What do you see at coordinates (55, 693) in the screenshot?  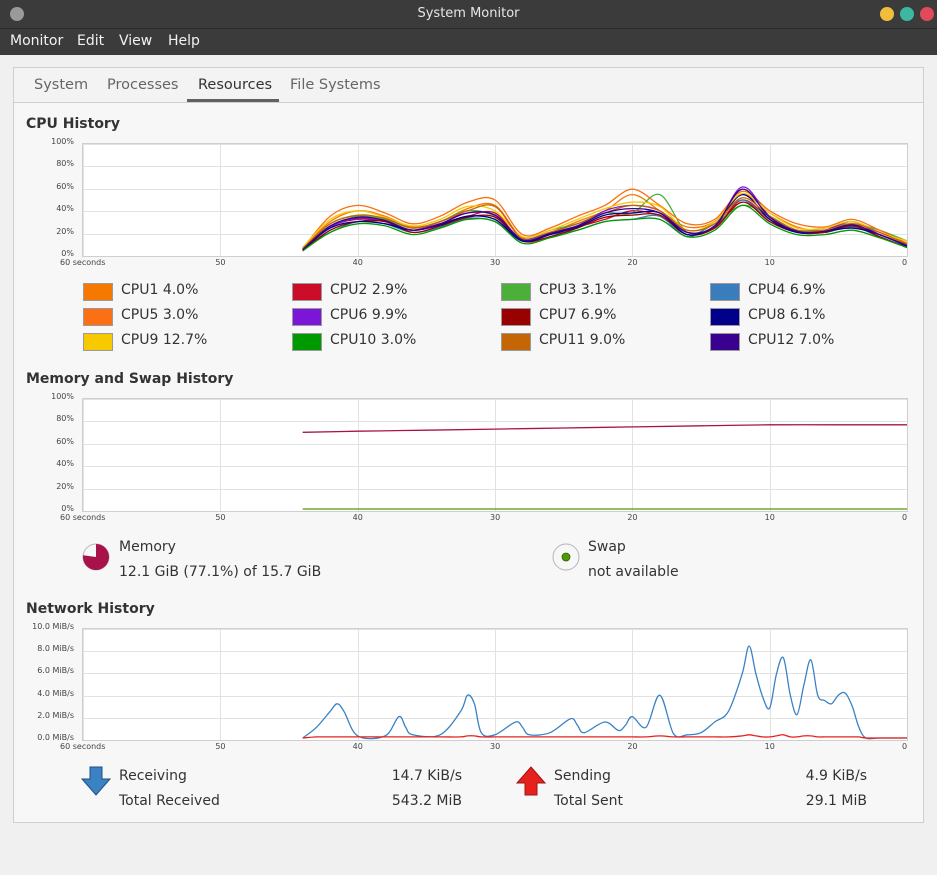 I see `y-tick-label: 4.0 MiB/s` at bounding box center [55, 693].